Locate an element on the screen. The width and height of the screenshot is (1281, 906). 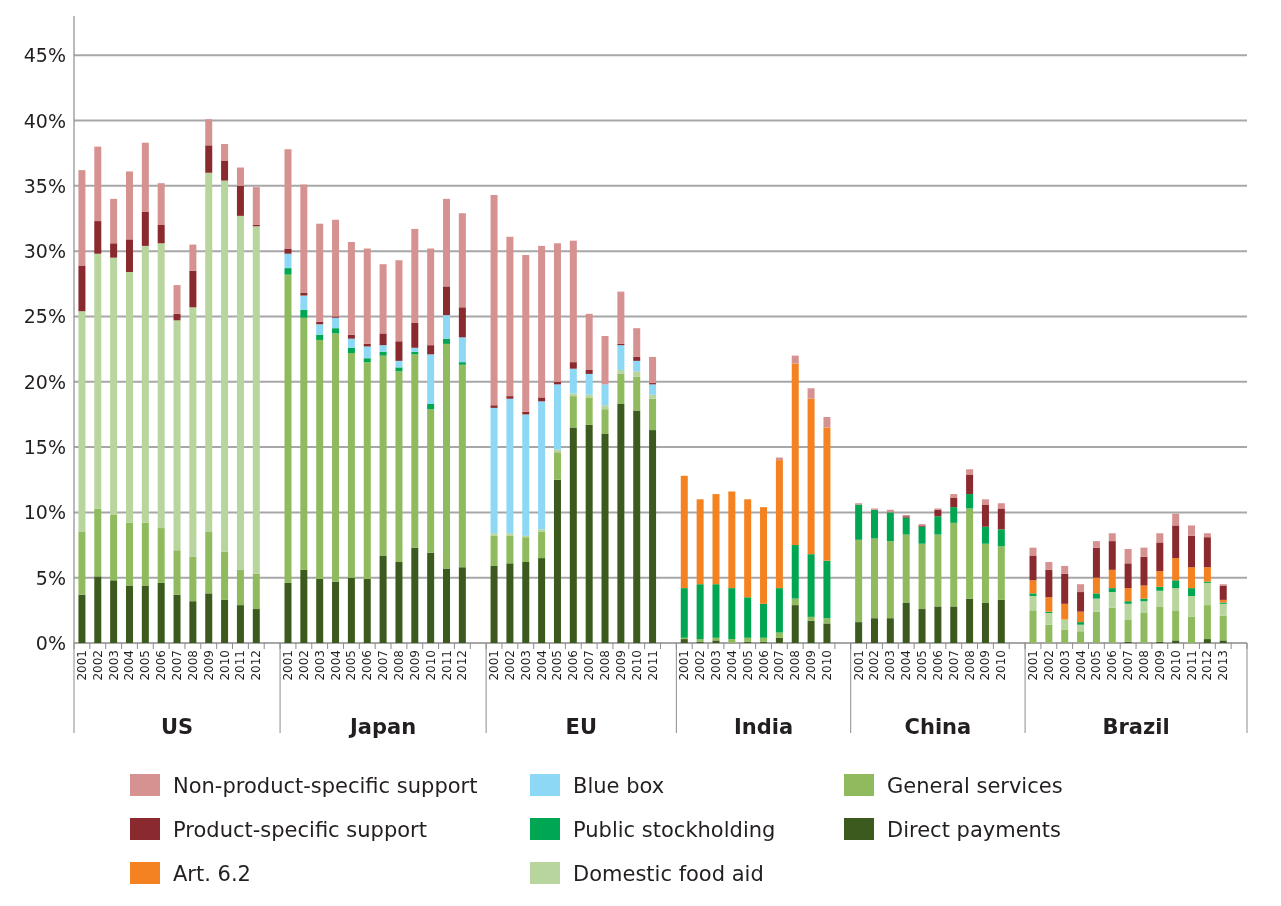
y-tick-label: 25% is located at coordinates (44, 316).